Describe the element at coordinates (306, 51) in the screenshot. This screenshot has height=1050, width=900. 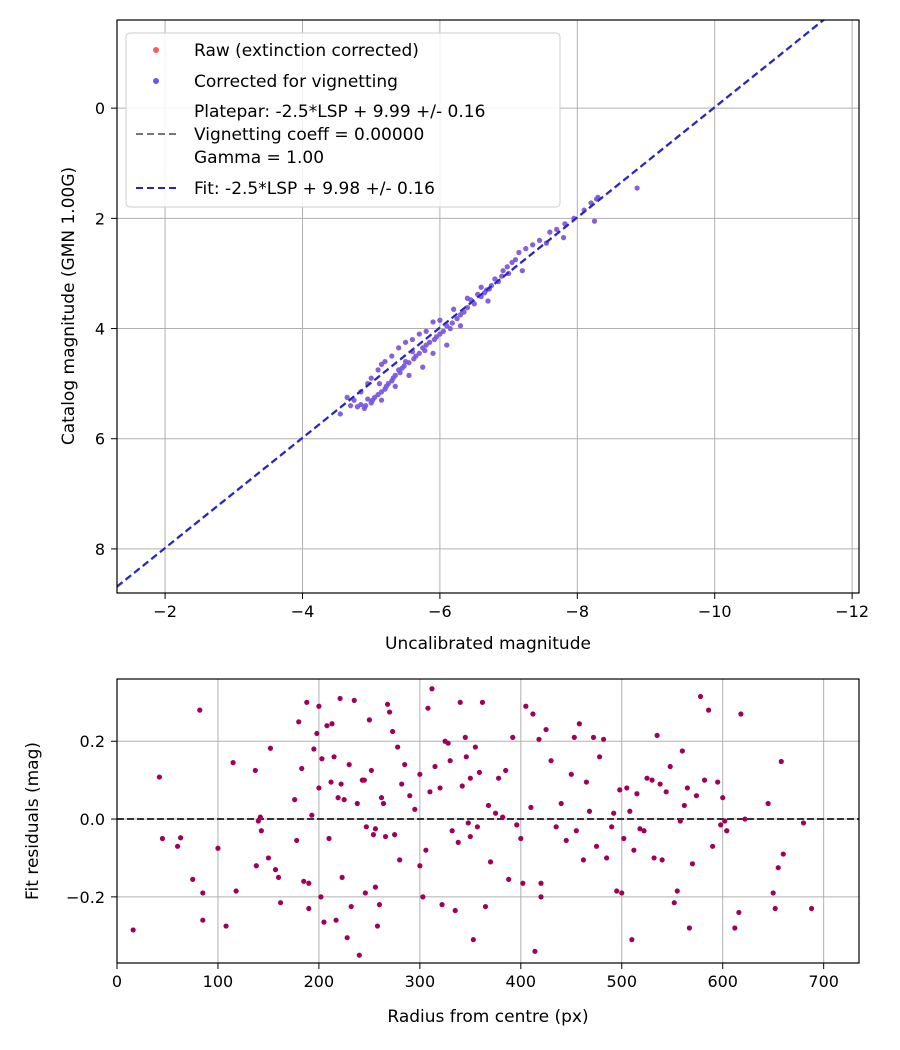
I see `legend-raw-label: Raw (extinction corrected)` at that location.